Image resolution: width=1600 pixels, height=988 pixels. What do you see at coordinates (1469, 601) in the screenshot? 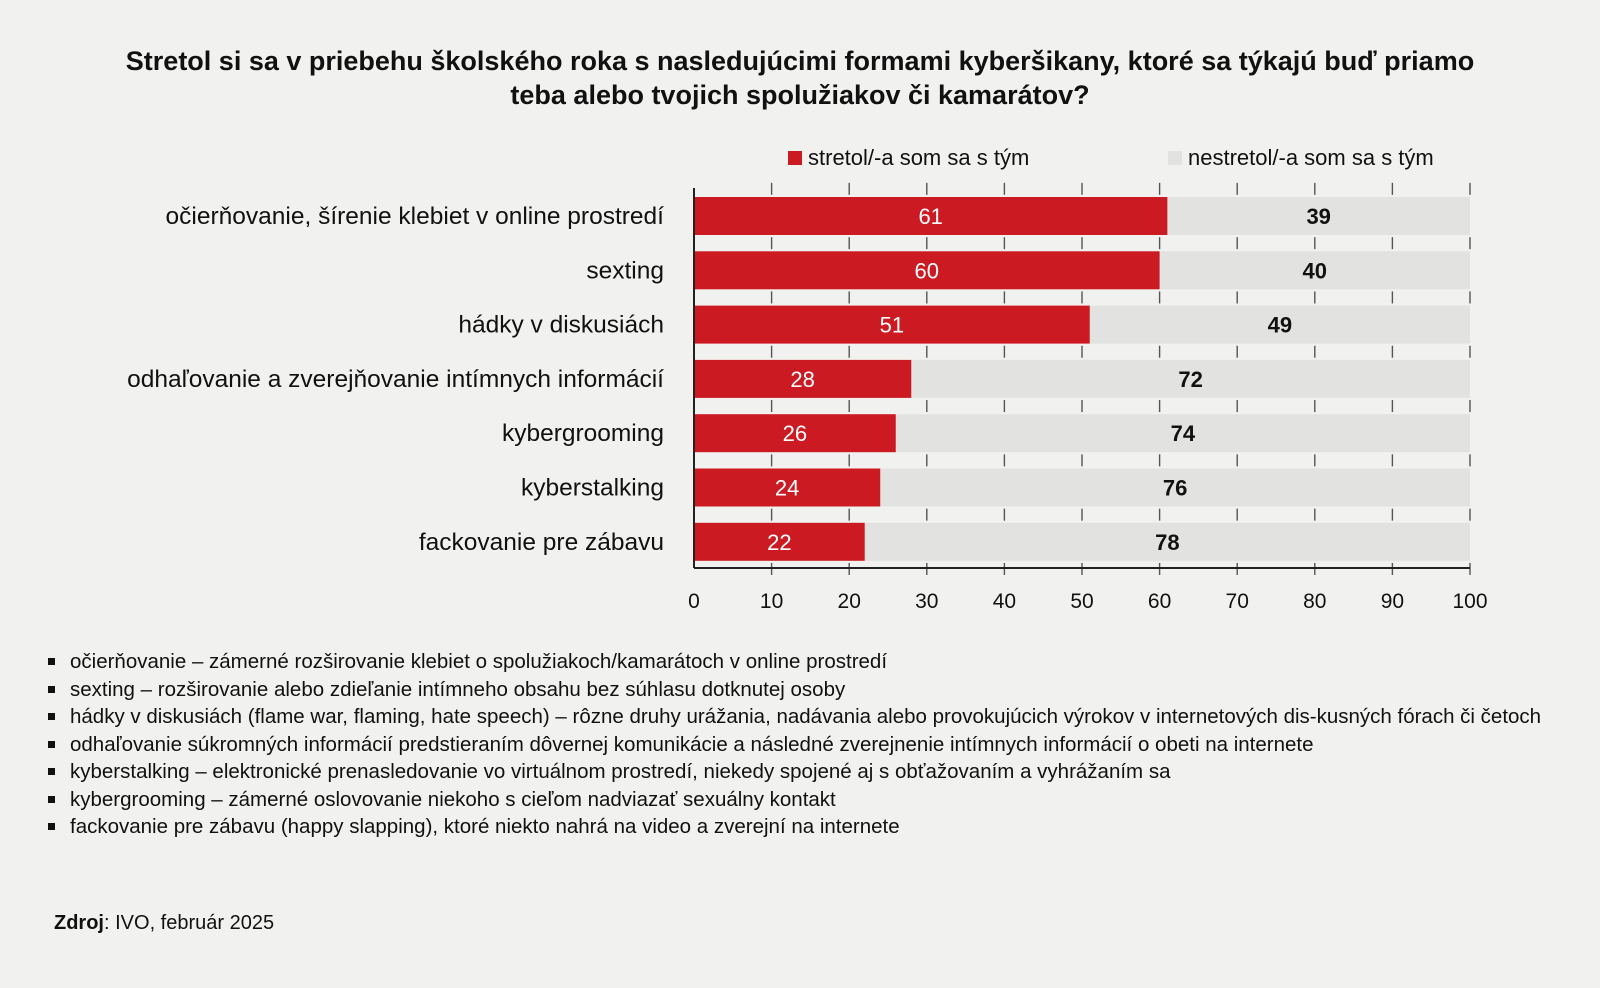
I see `x-tick-label: 100` at bounding box center [1469, 601].